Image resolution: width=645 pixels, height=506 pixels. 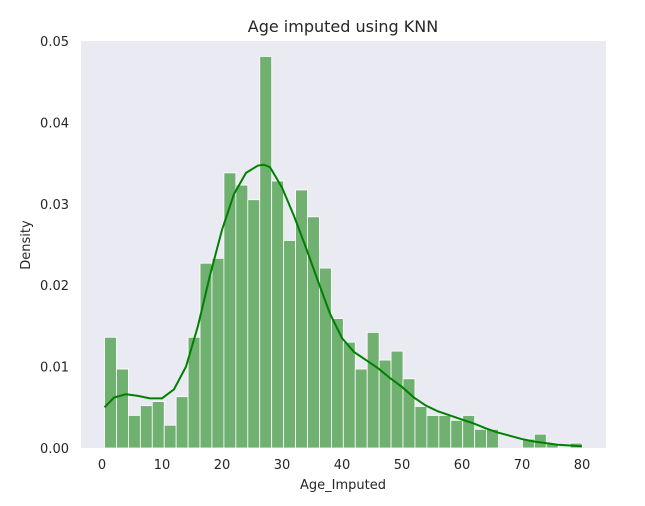 I want to click on x-tick-label: 80, so click(x=582, y=465).